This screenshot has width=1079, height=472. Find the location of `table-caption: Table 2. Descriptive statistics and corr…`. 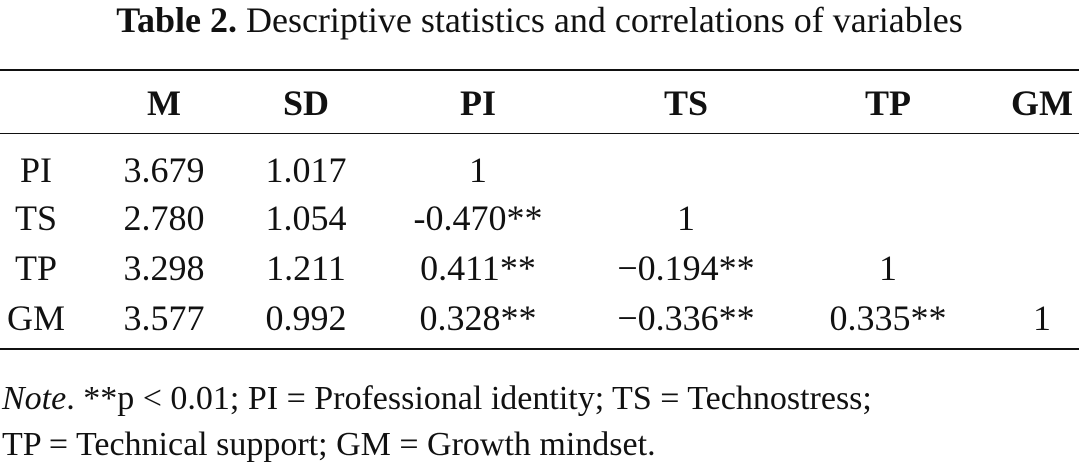

table-caption: Table 2. Descriptive statistics and corr… is located at coordinates (539, 20).